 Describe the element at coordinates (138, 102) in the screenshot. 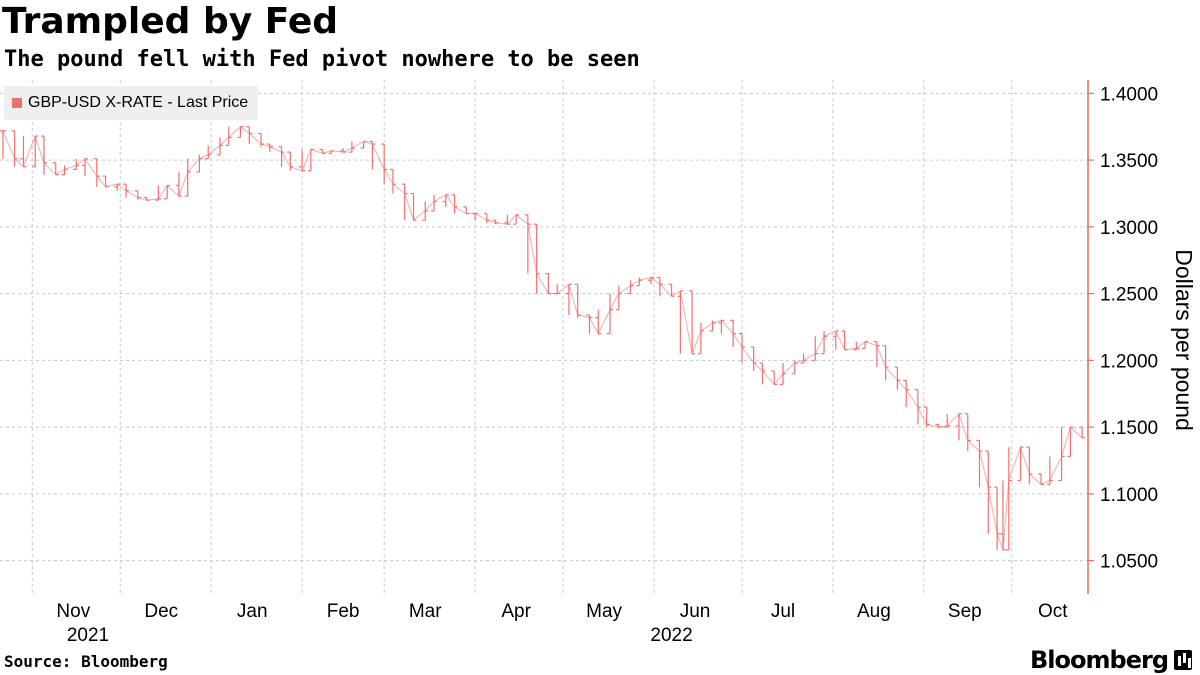

I see `legend-label: GBP-USD X-RATE - Last Price` at that location.